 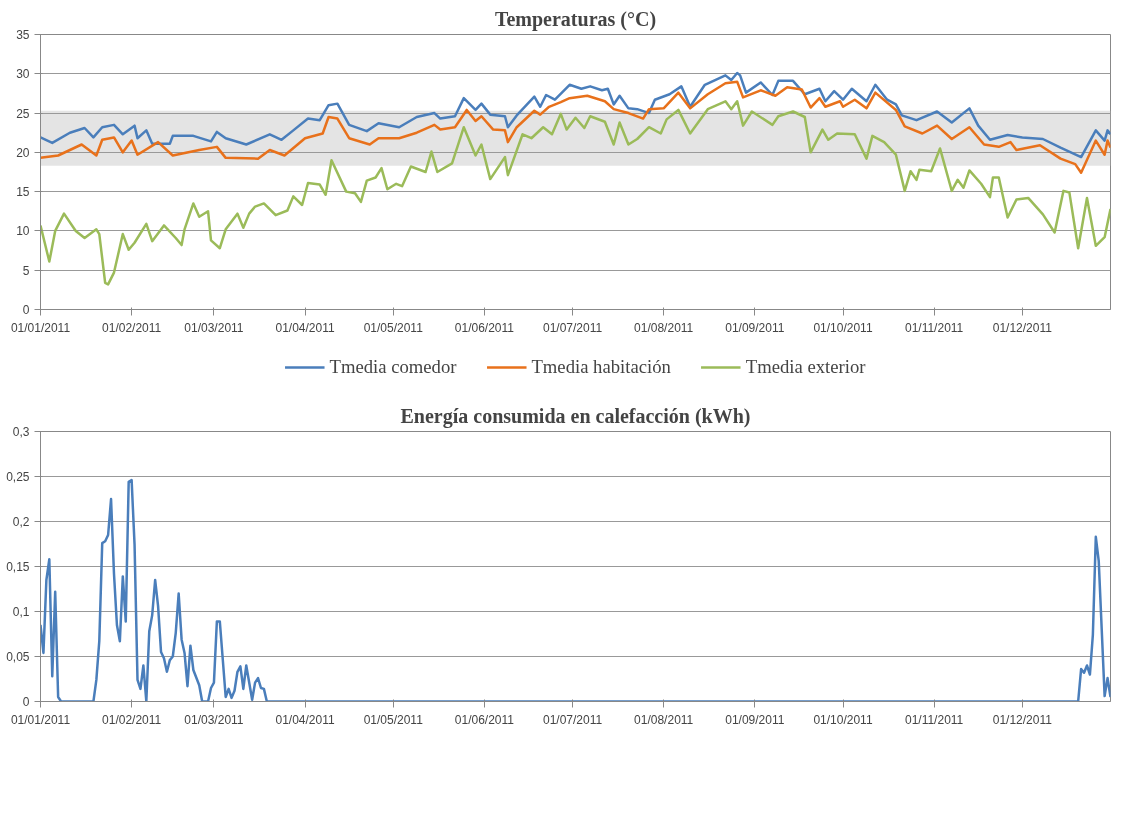 I want to click on legend-label: Tmedia exterior, so click(x=805, y=367).